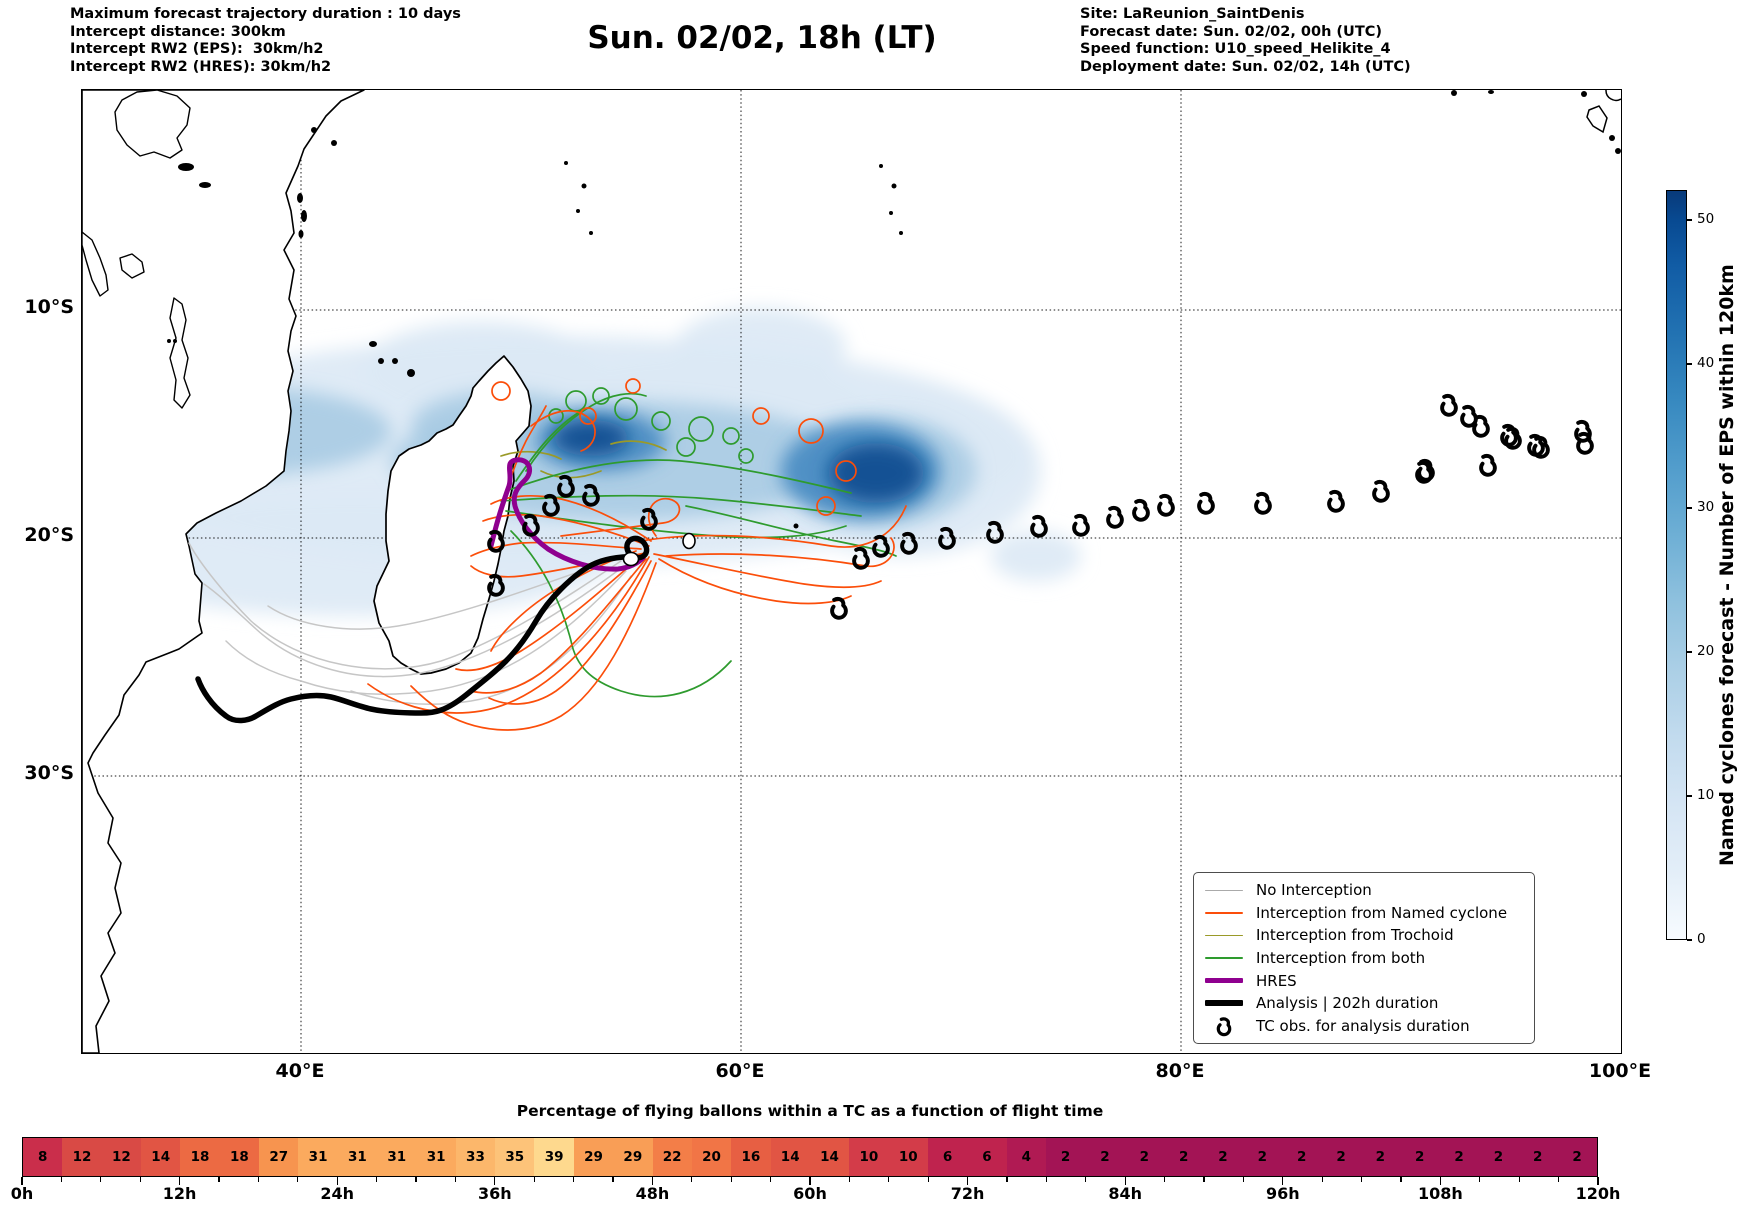 This screenshot has width=1752, height=1213. Describe the element at coordinates (1620, 1071) in the screenshot. I see `lon-tick-label: 100°E` at that location.